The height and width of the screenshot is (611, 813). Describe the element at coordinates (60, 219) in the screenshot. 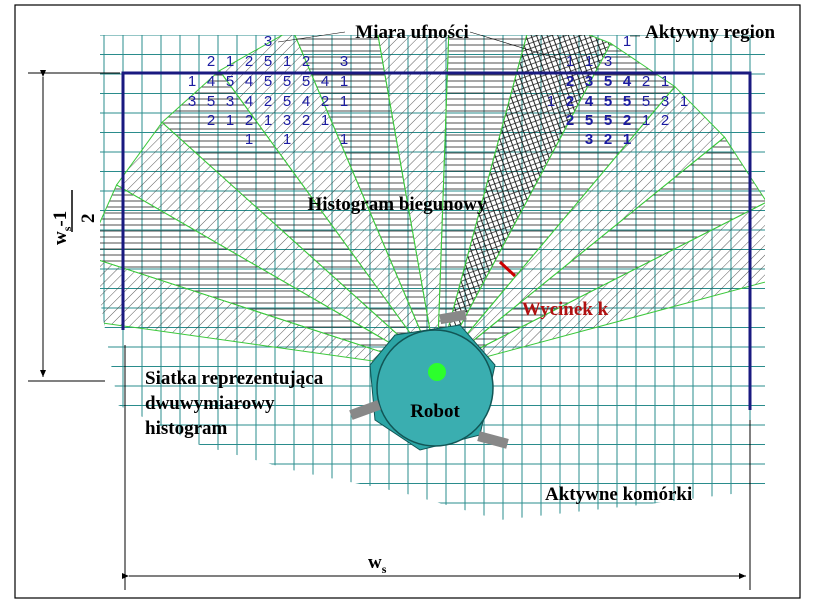

I see `dim-rest: -1` at that location.